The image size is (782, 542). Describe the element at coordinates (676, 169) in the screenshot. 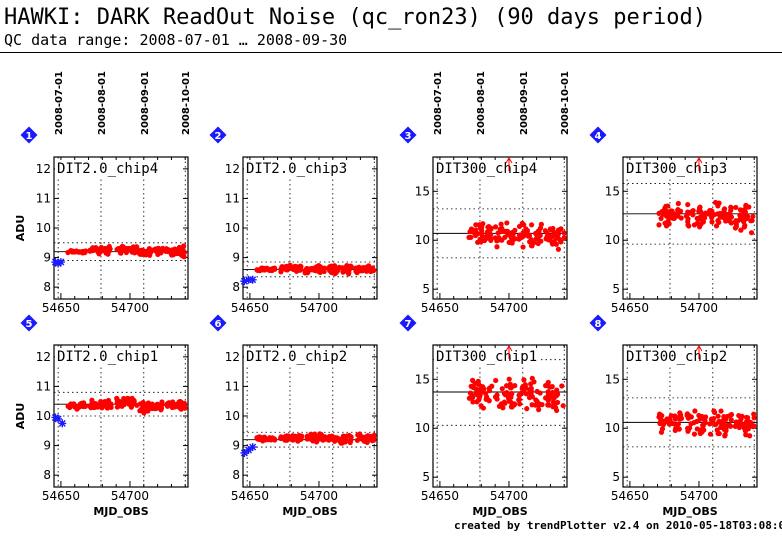

I see `panel-label: DIT300_chip3` at that location.